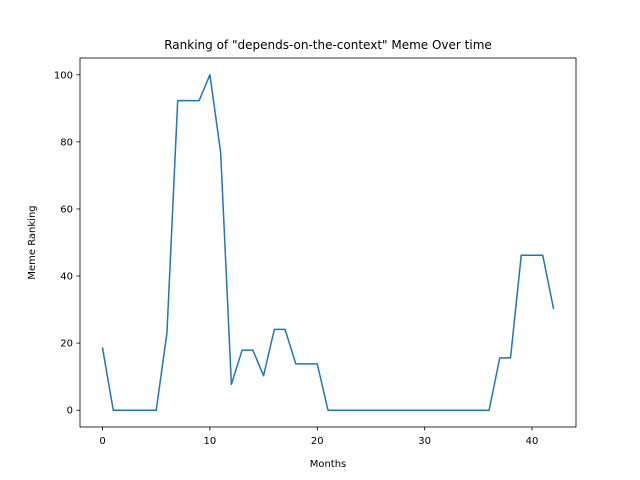 The width and height of the screenshot is (640, 480). I want to click on y-tick-label: 80, so click(66, 142).